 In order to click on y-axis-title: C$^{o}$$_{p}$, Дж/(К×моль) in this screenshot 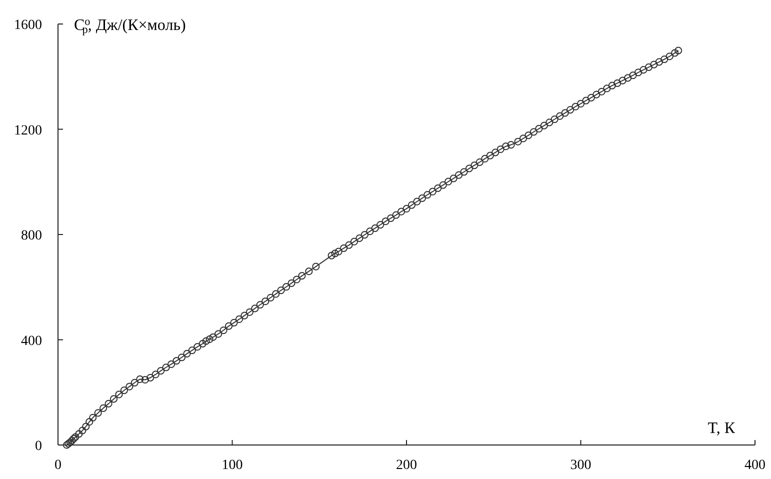, I will do `click(130, 26)`.